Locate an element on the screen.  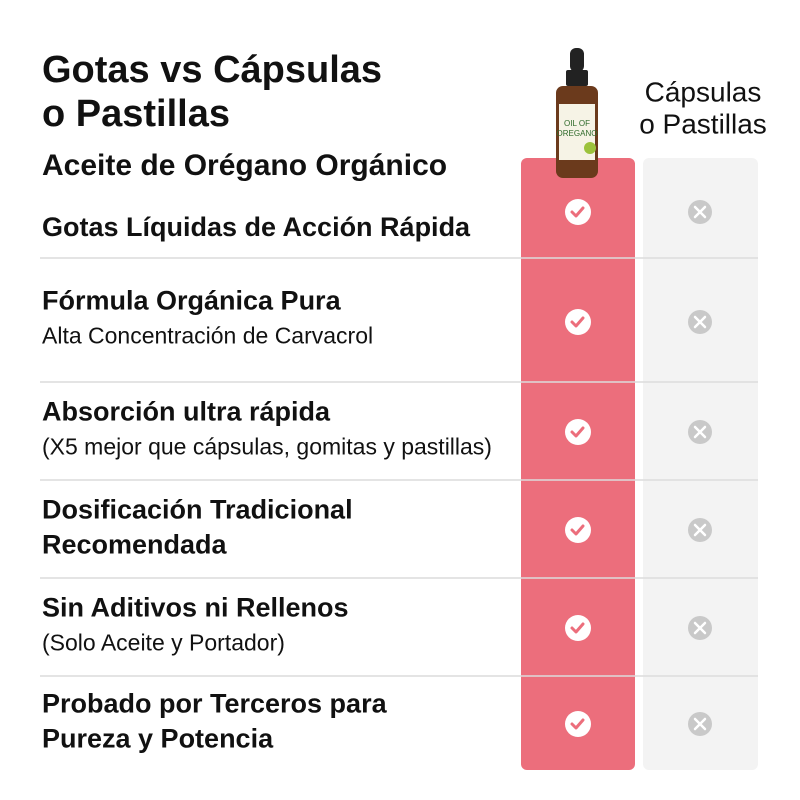
bottle-label: OREGANO is located at coordinates (577, 133).